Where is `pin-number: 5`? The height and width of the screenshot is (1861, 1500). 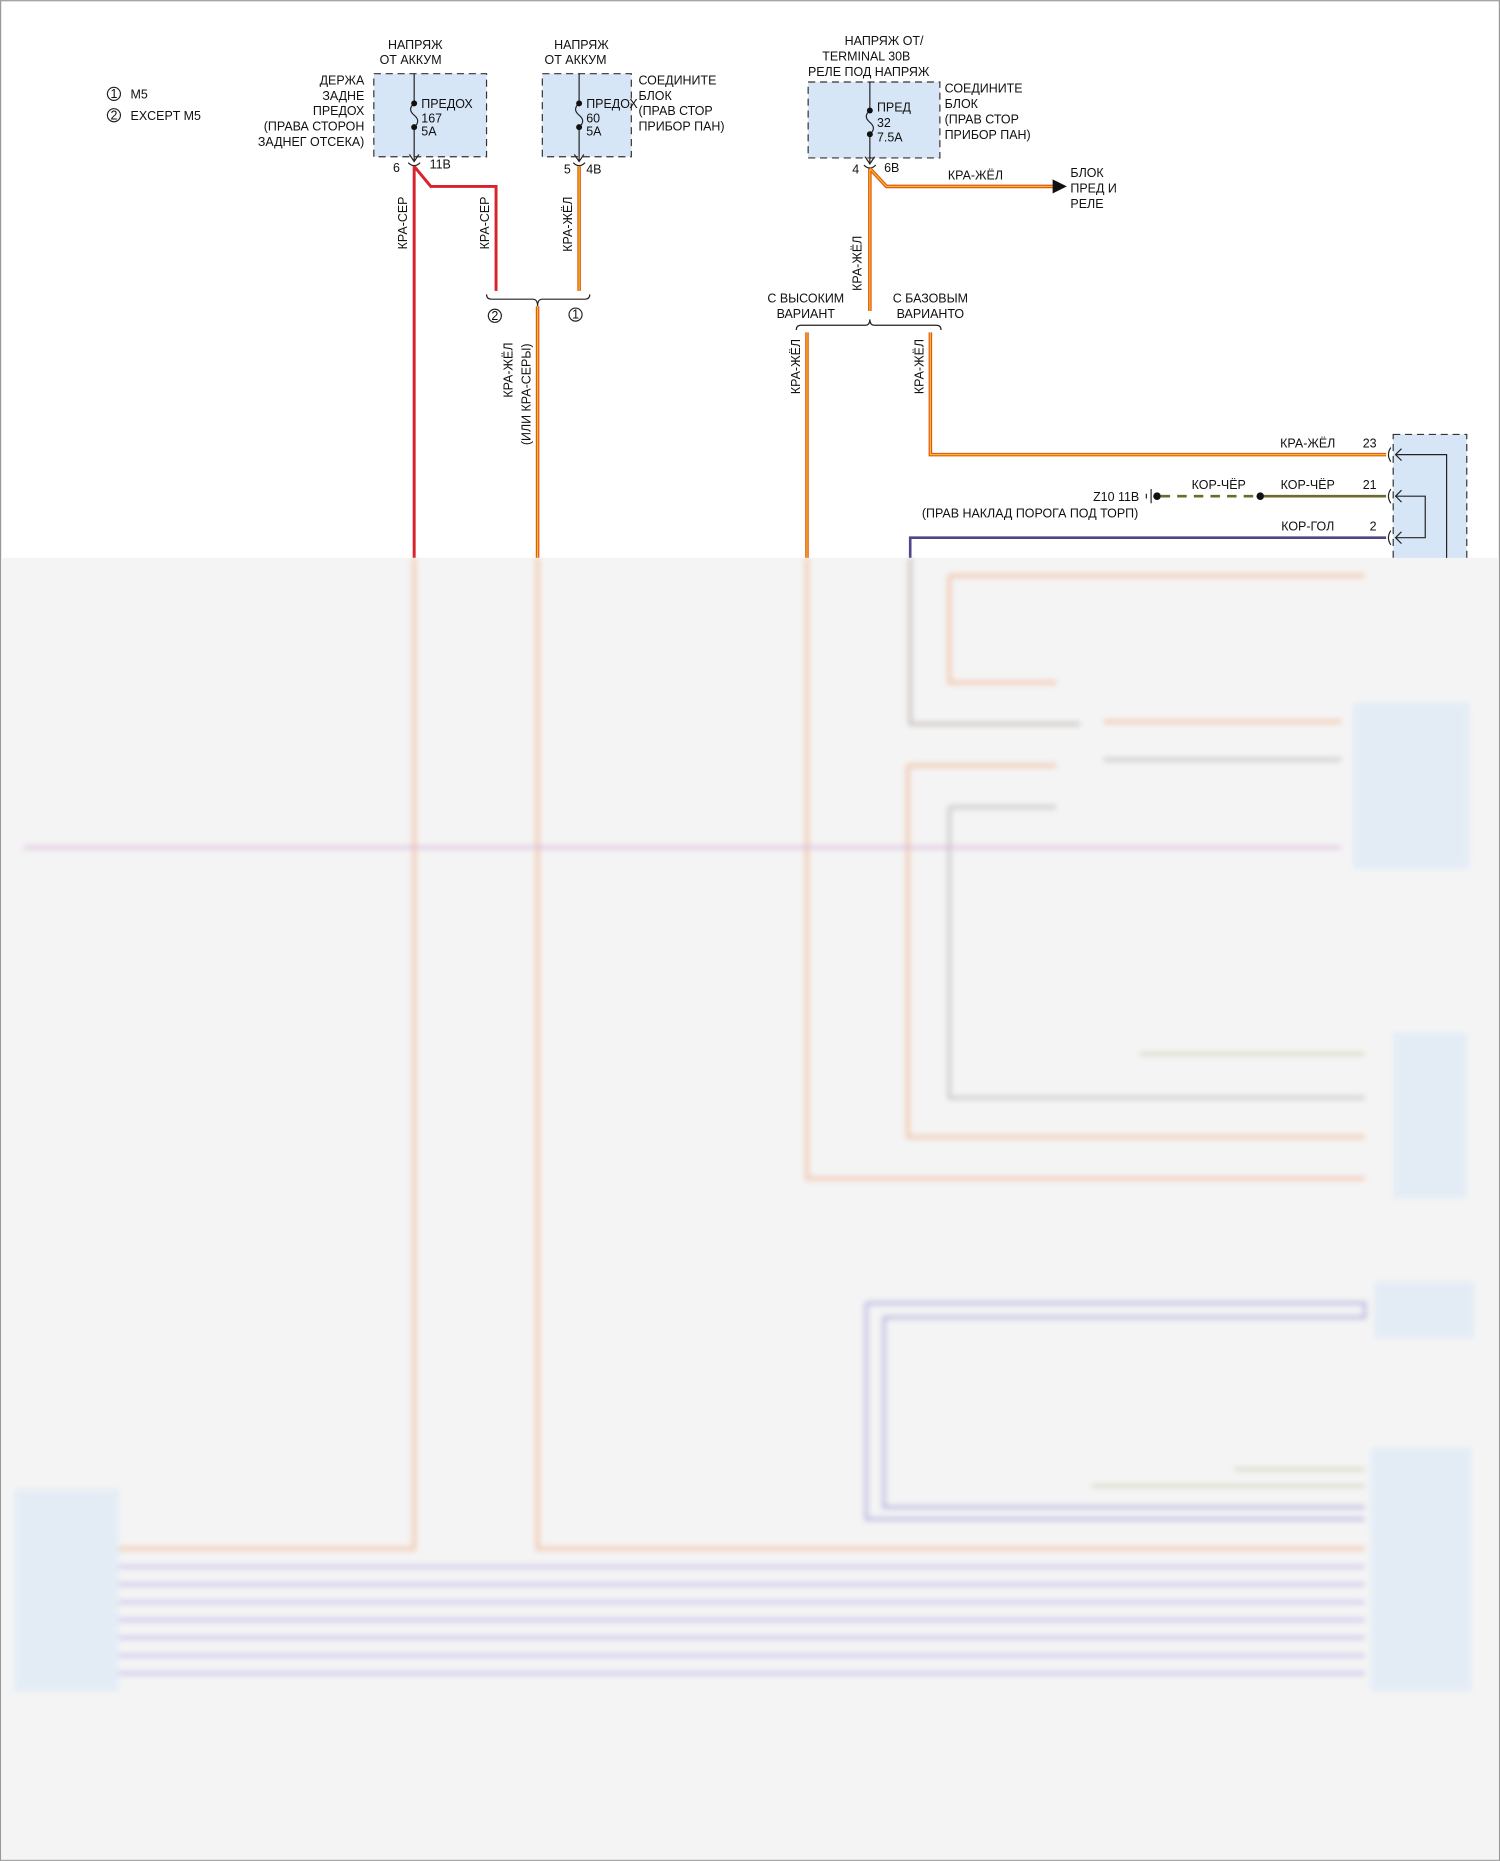
pin-number: 5 is located at coordinates (567, 169).